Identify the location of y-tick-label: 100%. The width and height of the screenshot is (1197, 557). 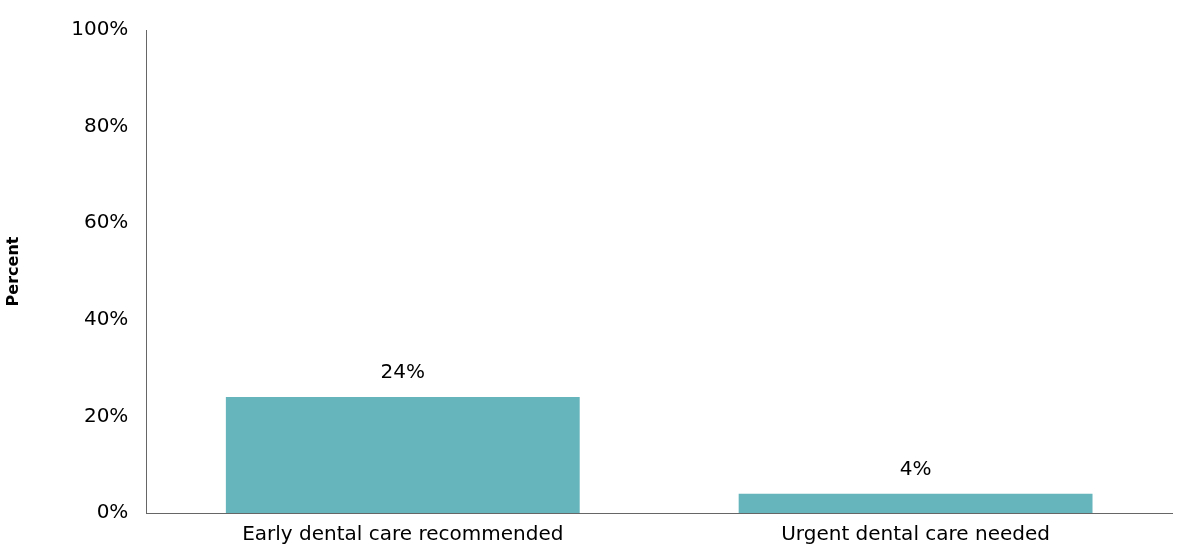
(100, 28).